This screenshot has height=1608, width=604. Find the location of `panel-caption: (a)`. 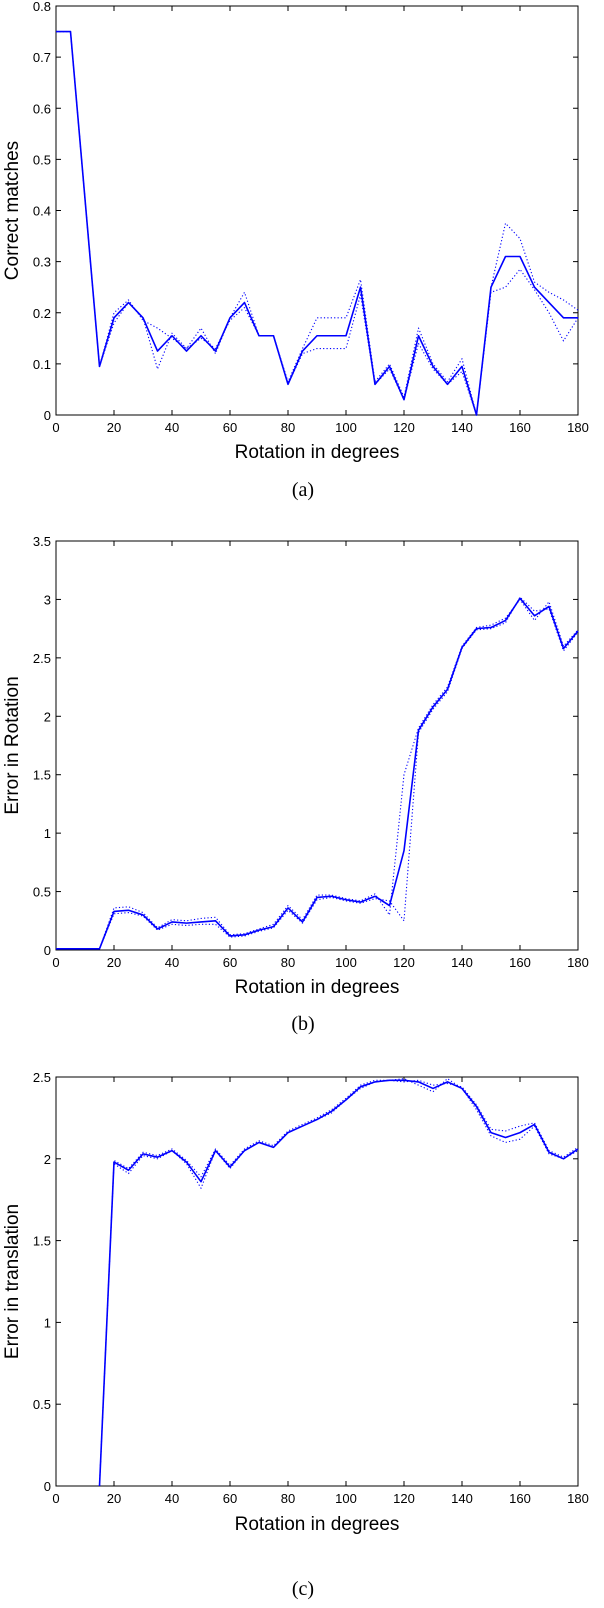

panel-caption: (a) is located at coordinates (303, 490).